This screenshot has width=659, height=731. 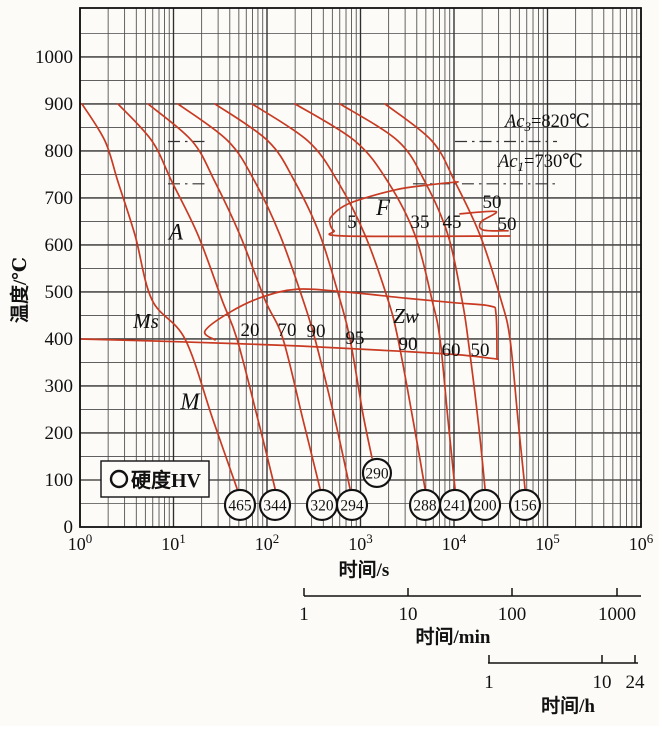 I want to click on hardness-value: 241, so click(x=454, y=505).